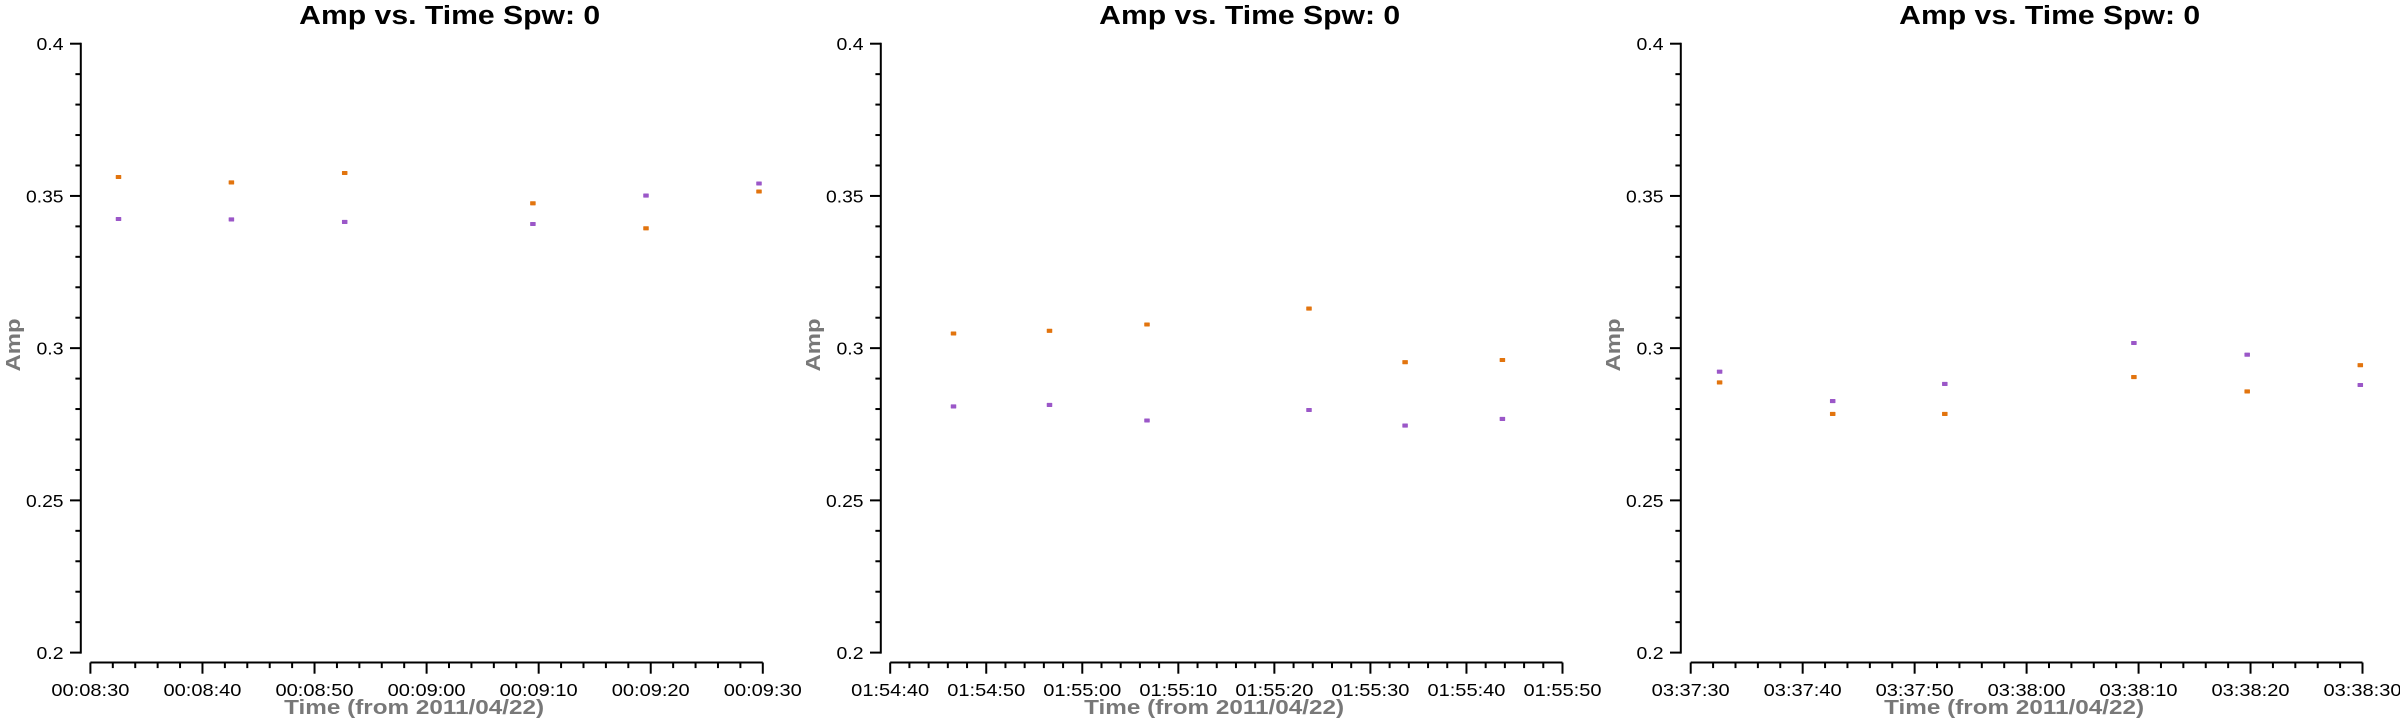 The height and width of the screenshot is (720, 2400). Describe the element at coordinates (1915, 690) in the screenshot. I see `svg-text: 03:37:50` at that location.